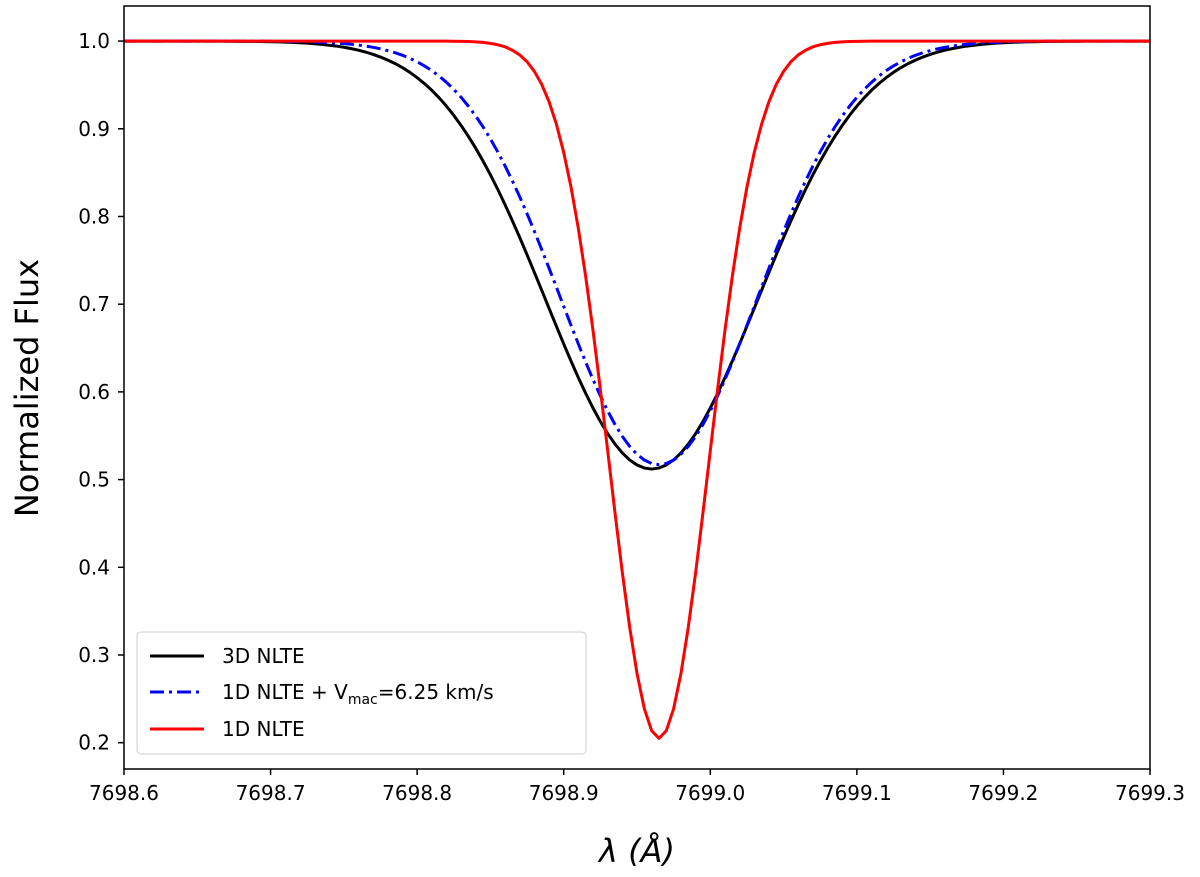  What do you see at coordinates (94, 304) in the screenshot?
I see `y-tick-label: 0.7` at bounding box center [94, 304].